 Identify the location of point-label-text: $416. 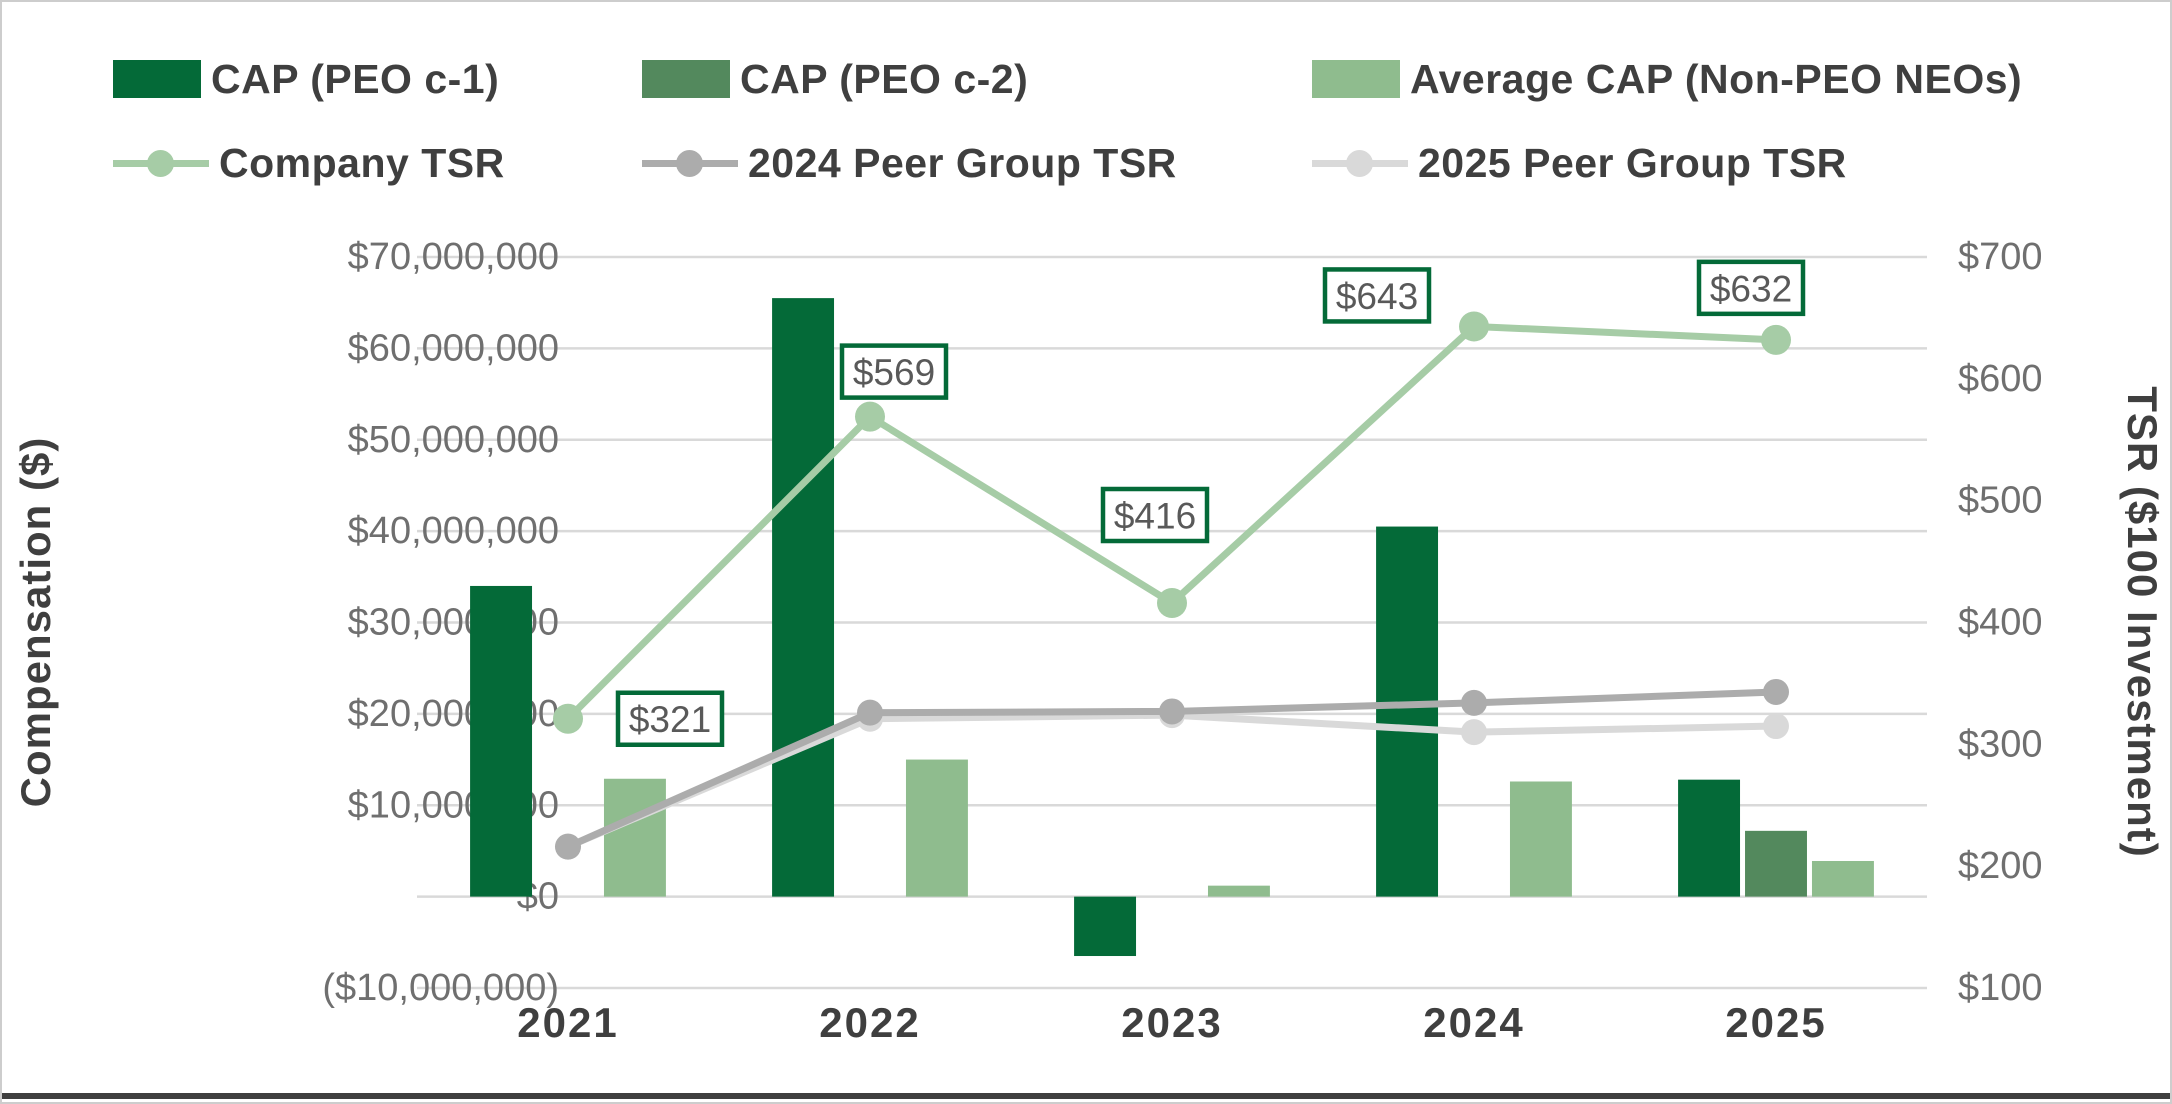
(1155, 516).